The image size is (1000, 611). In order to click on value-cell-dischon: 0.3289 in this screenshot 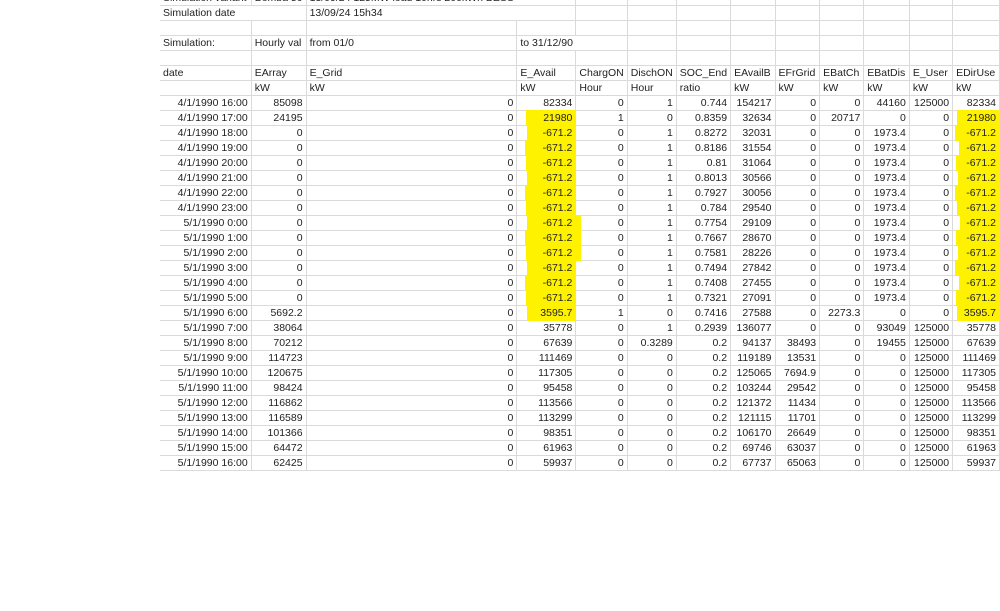, I will do `click(652, 343)`.